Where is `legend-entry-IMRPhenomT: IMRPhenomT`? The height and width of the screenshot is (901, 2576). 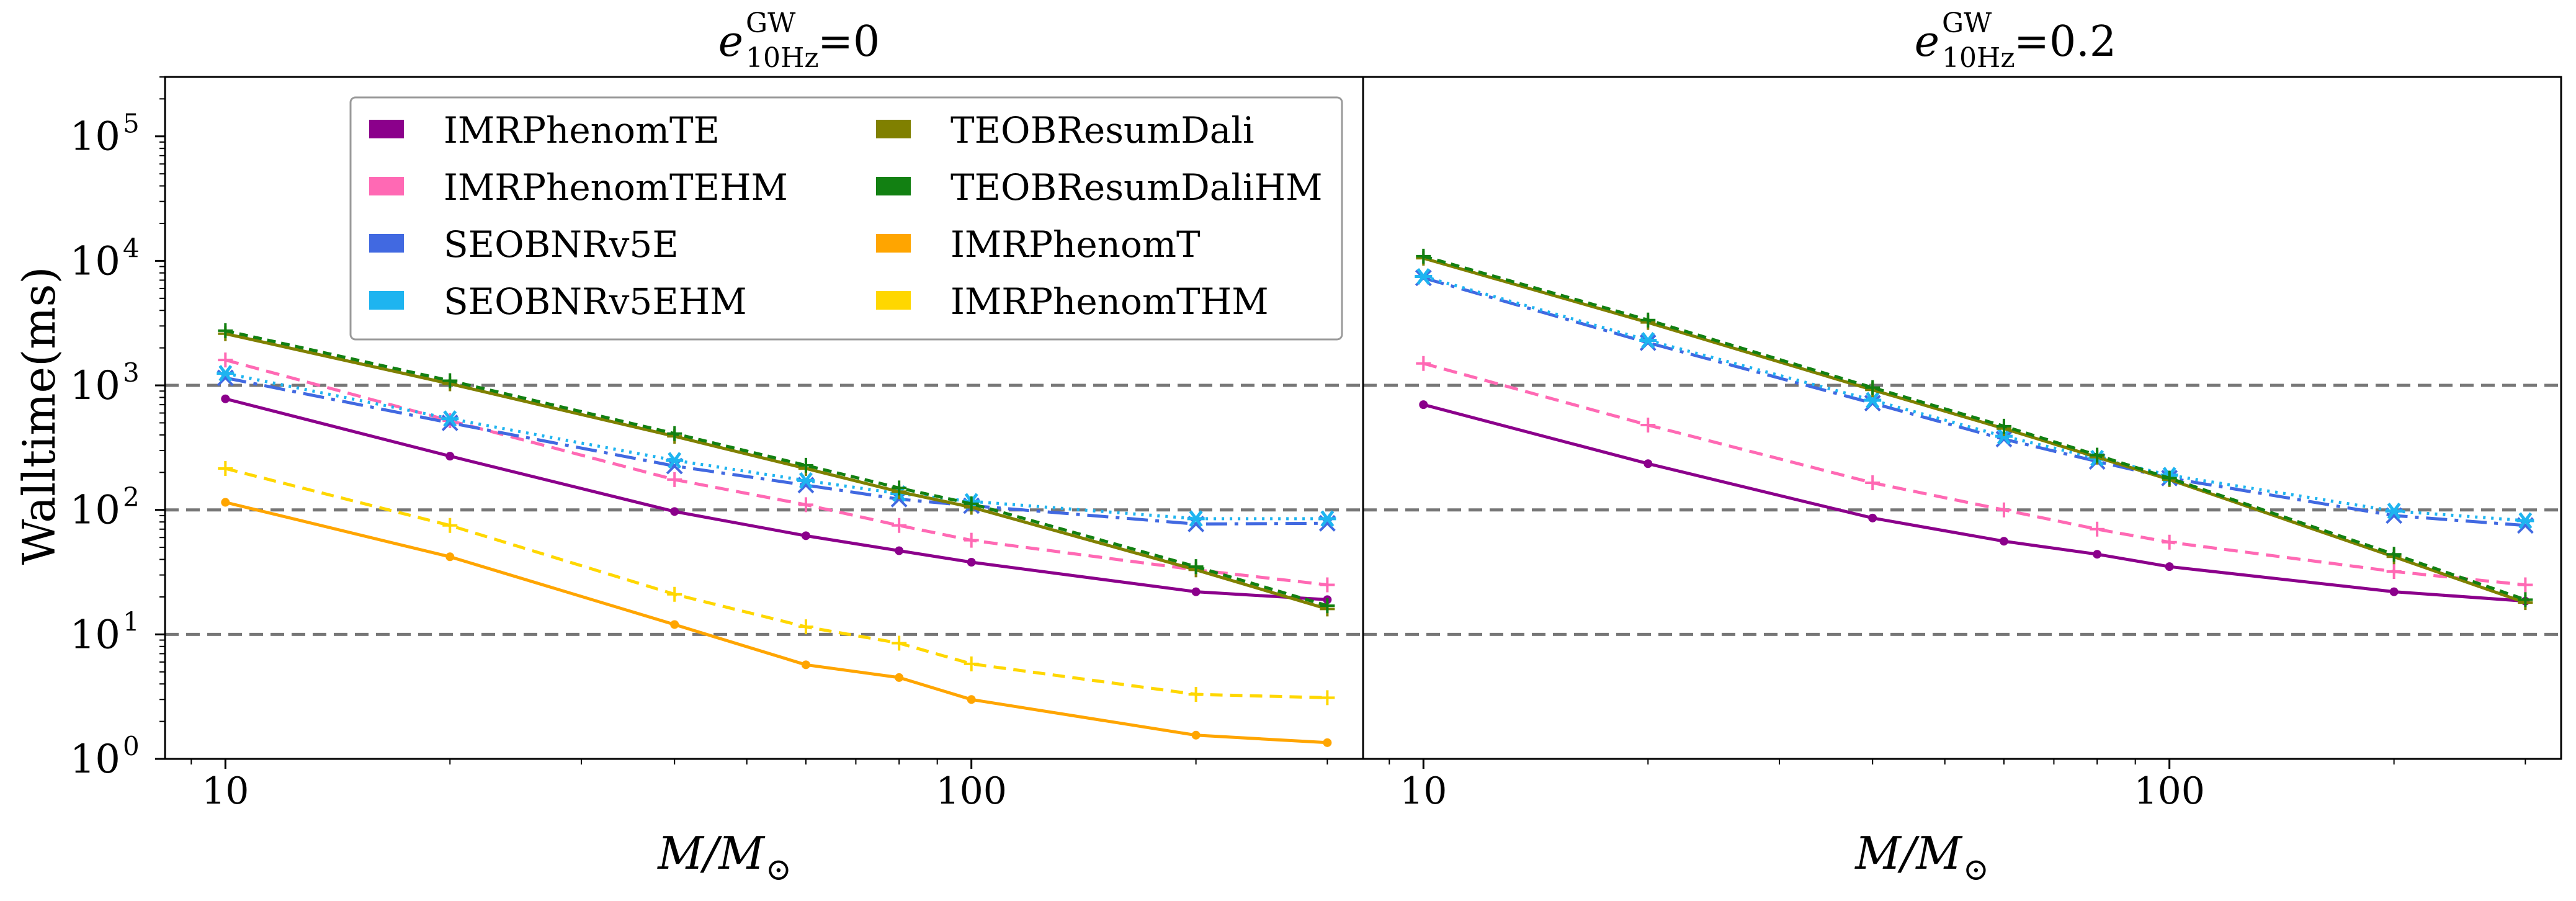
legend-entry-IMRPhenomT: IMRPhenomT is located at coordinates (1038, 245).